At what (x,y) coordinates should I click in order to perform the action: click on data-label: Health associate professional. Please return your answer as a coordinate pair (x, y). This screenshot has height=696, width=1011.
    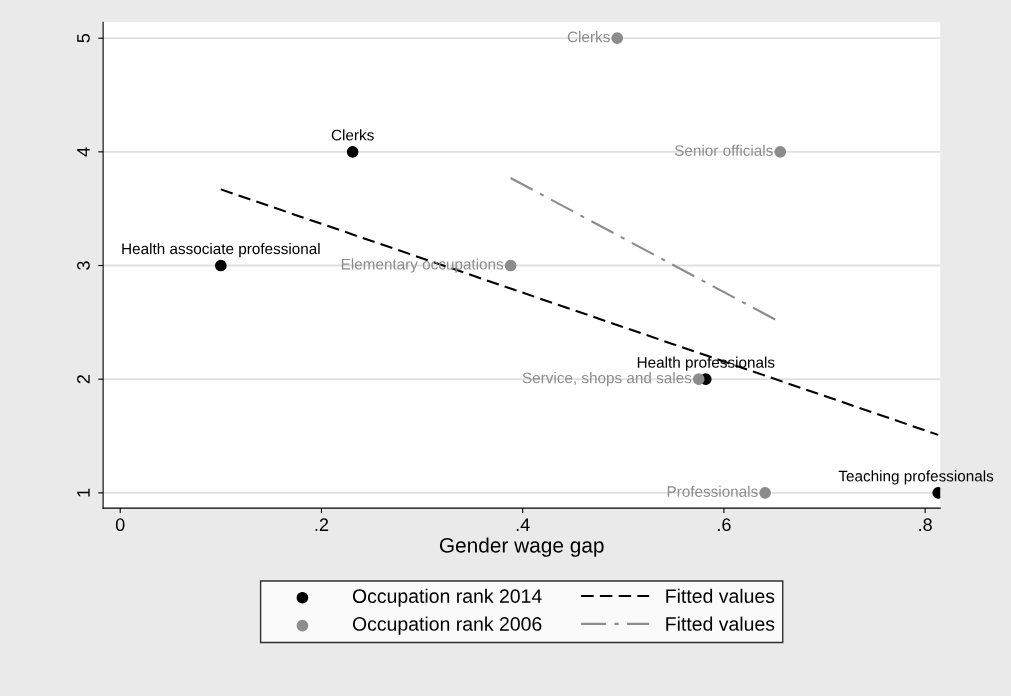
    Looking at the image, I should click on (221, 250).